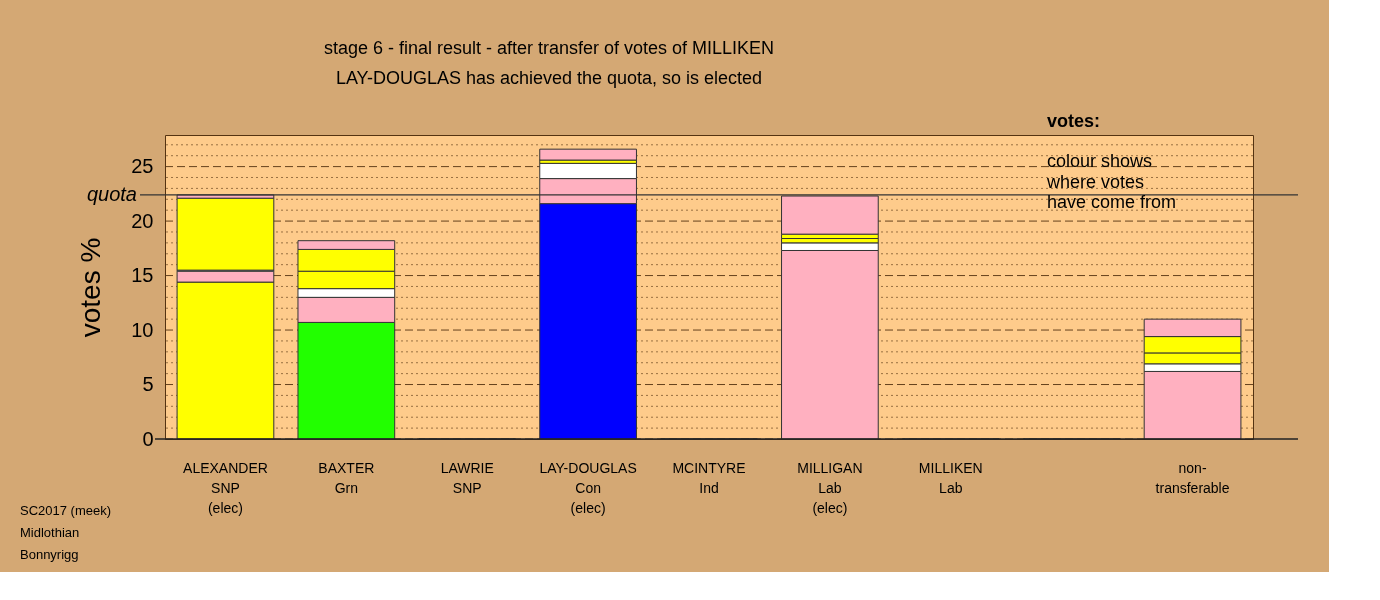  What do you see at coordinates (148, 438) in the screenshot?
I see `y-tick-label: 0` at bounding box center [148, 438].